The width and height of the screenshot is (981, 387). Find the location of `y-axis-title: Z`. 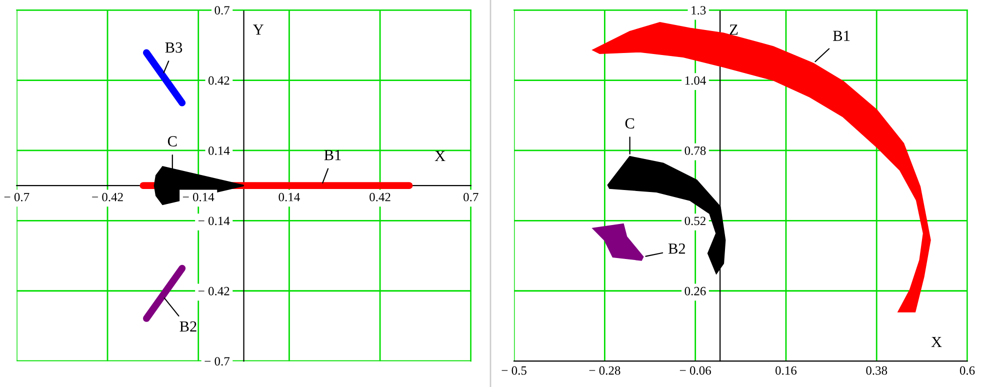

y-axis-title: Z is located at coordinates (734, 29).